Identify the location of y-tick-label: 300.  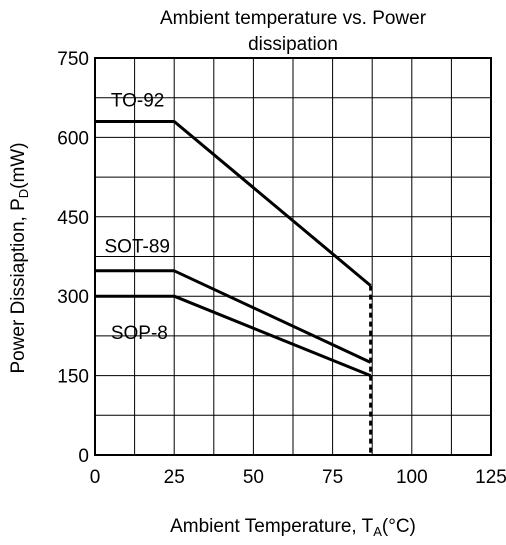
(73, 297).